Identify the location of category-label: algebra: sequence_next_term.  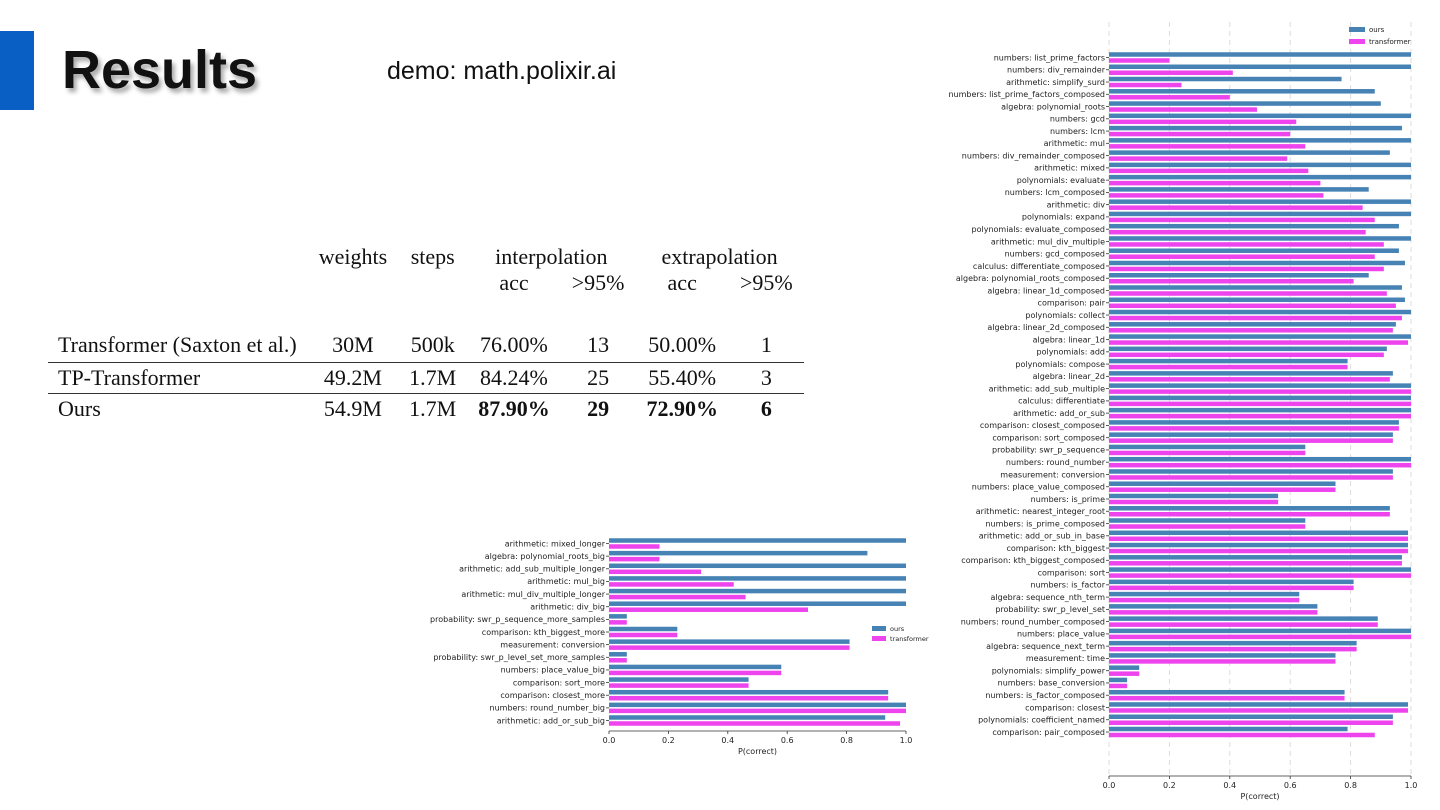
(1045, 646).